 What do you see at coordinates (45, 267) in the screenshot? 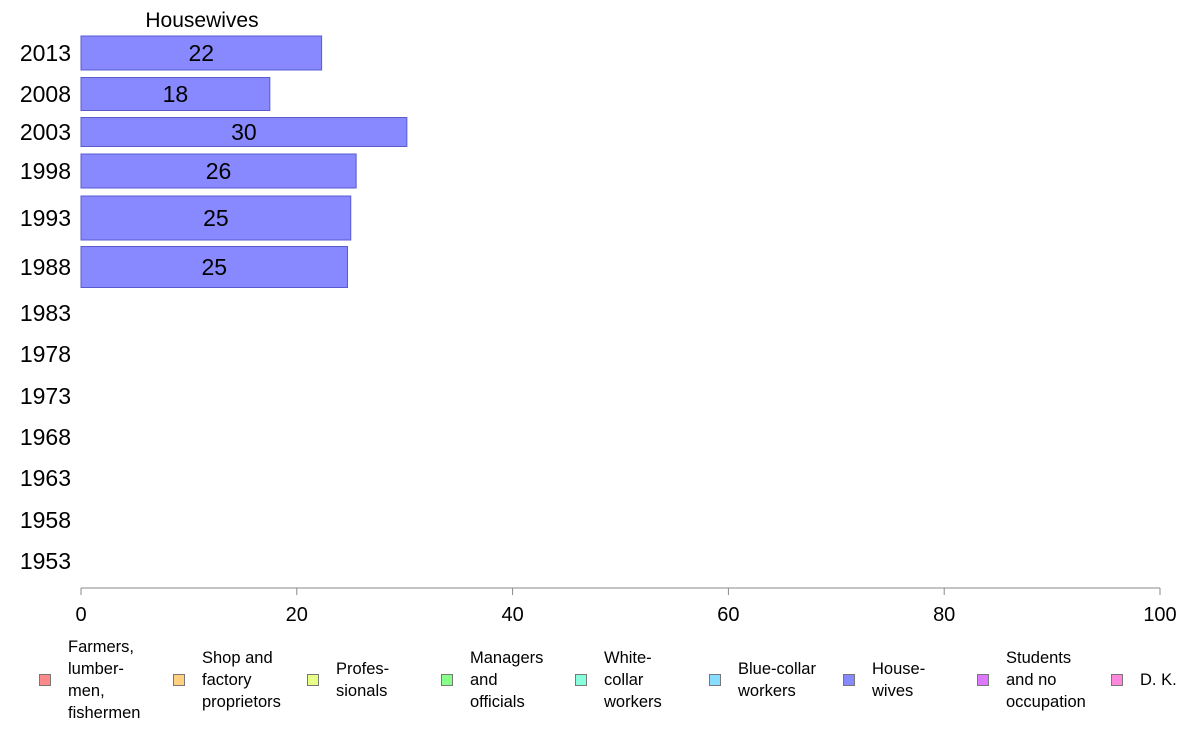
I see `y-tick-label: 1988` at bounding box center [45, 267].